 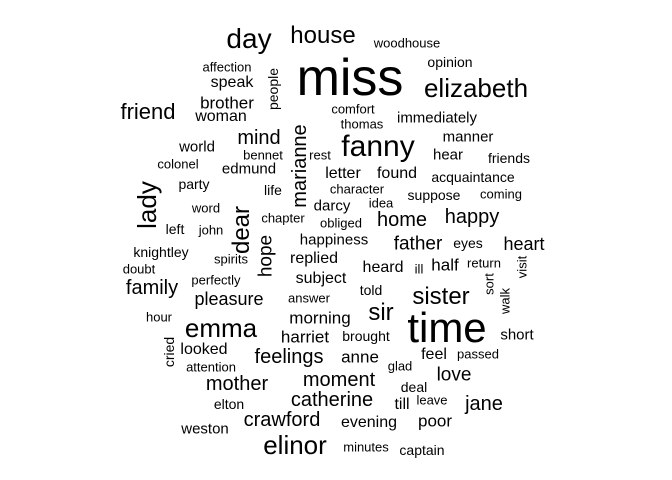 What do you see at coordinates (432, 400) in the screenshot?
I see `cloud-word: leave` at bounding box center [432, 400].